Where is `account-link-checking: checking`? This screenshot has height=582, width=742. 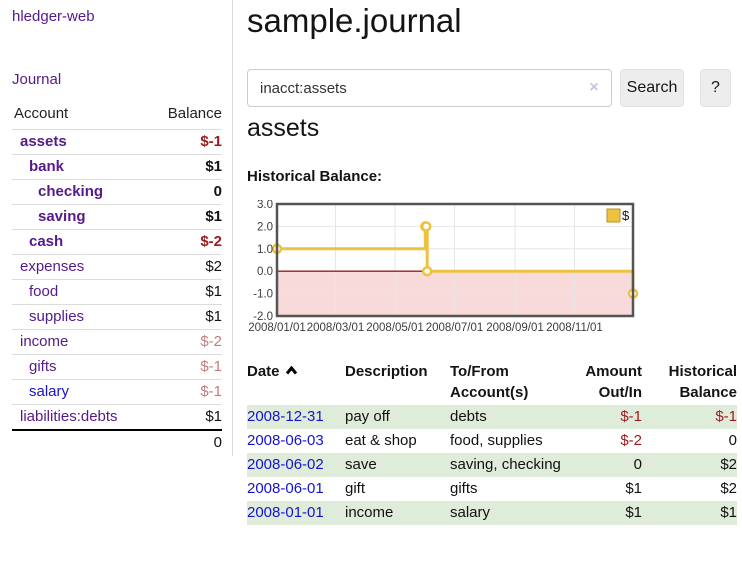 account-link-checking: checking is located at coordinates (71, 191).